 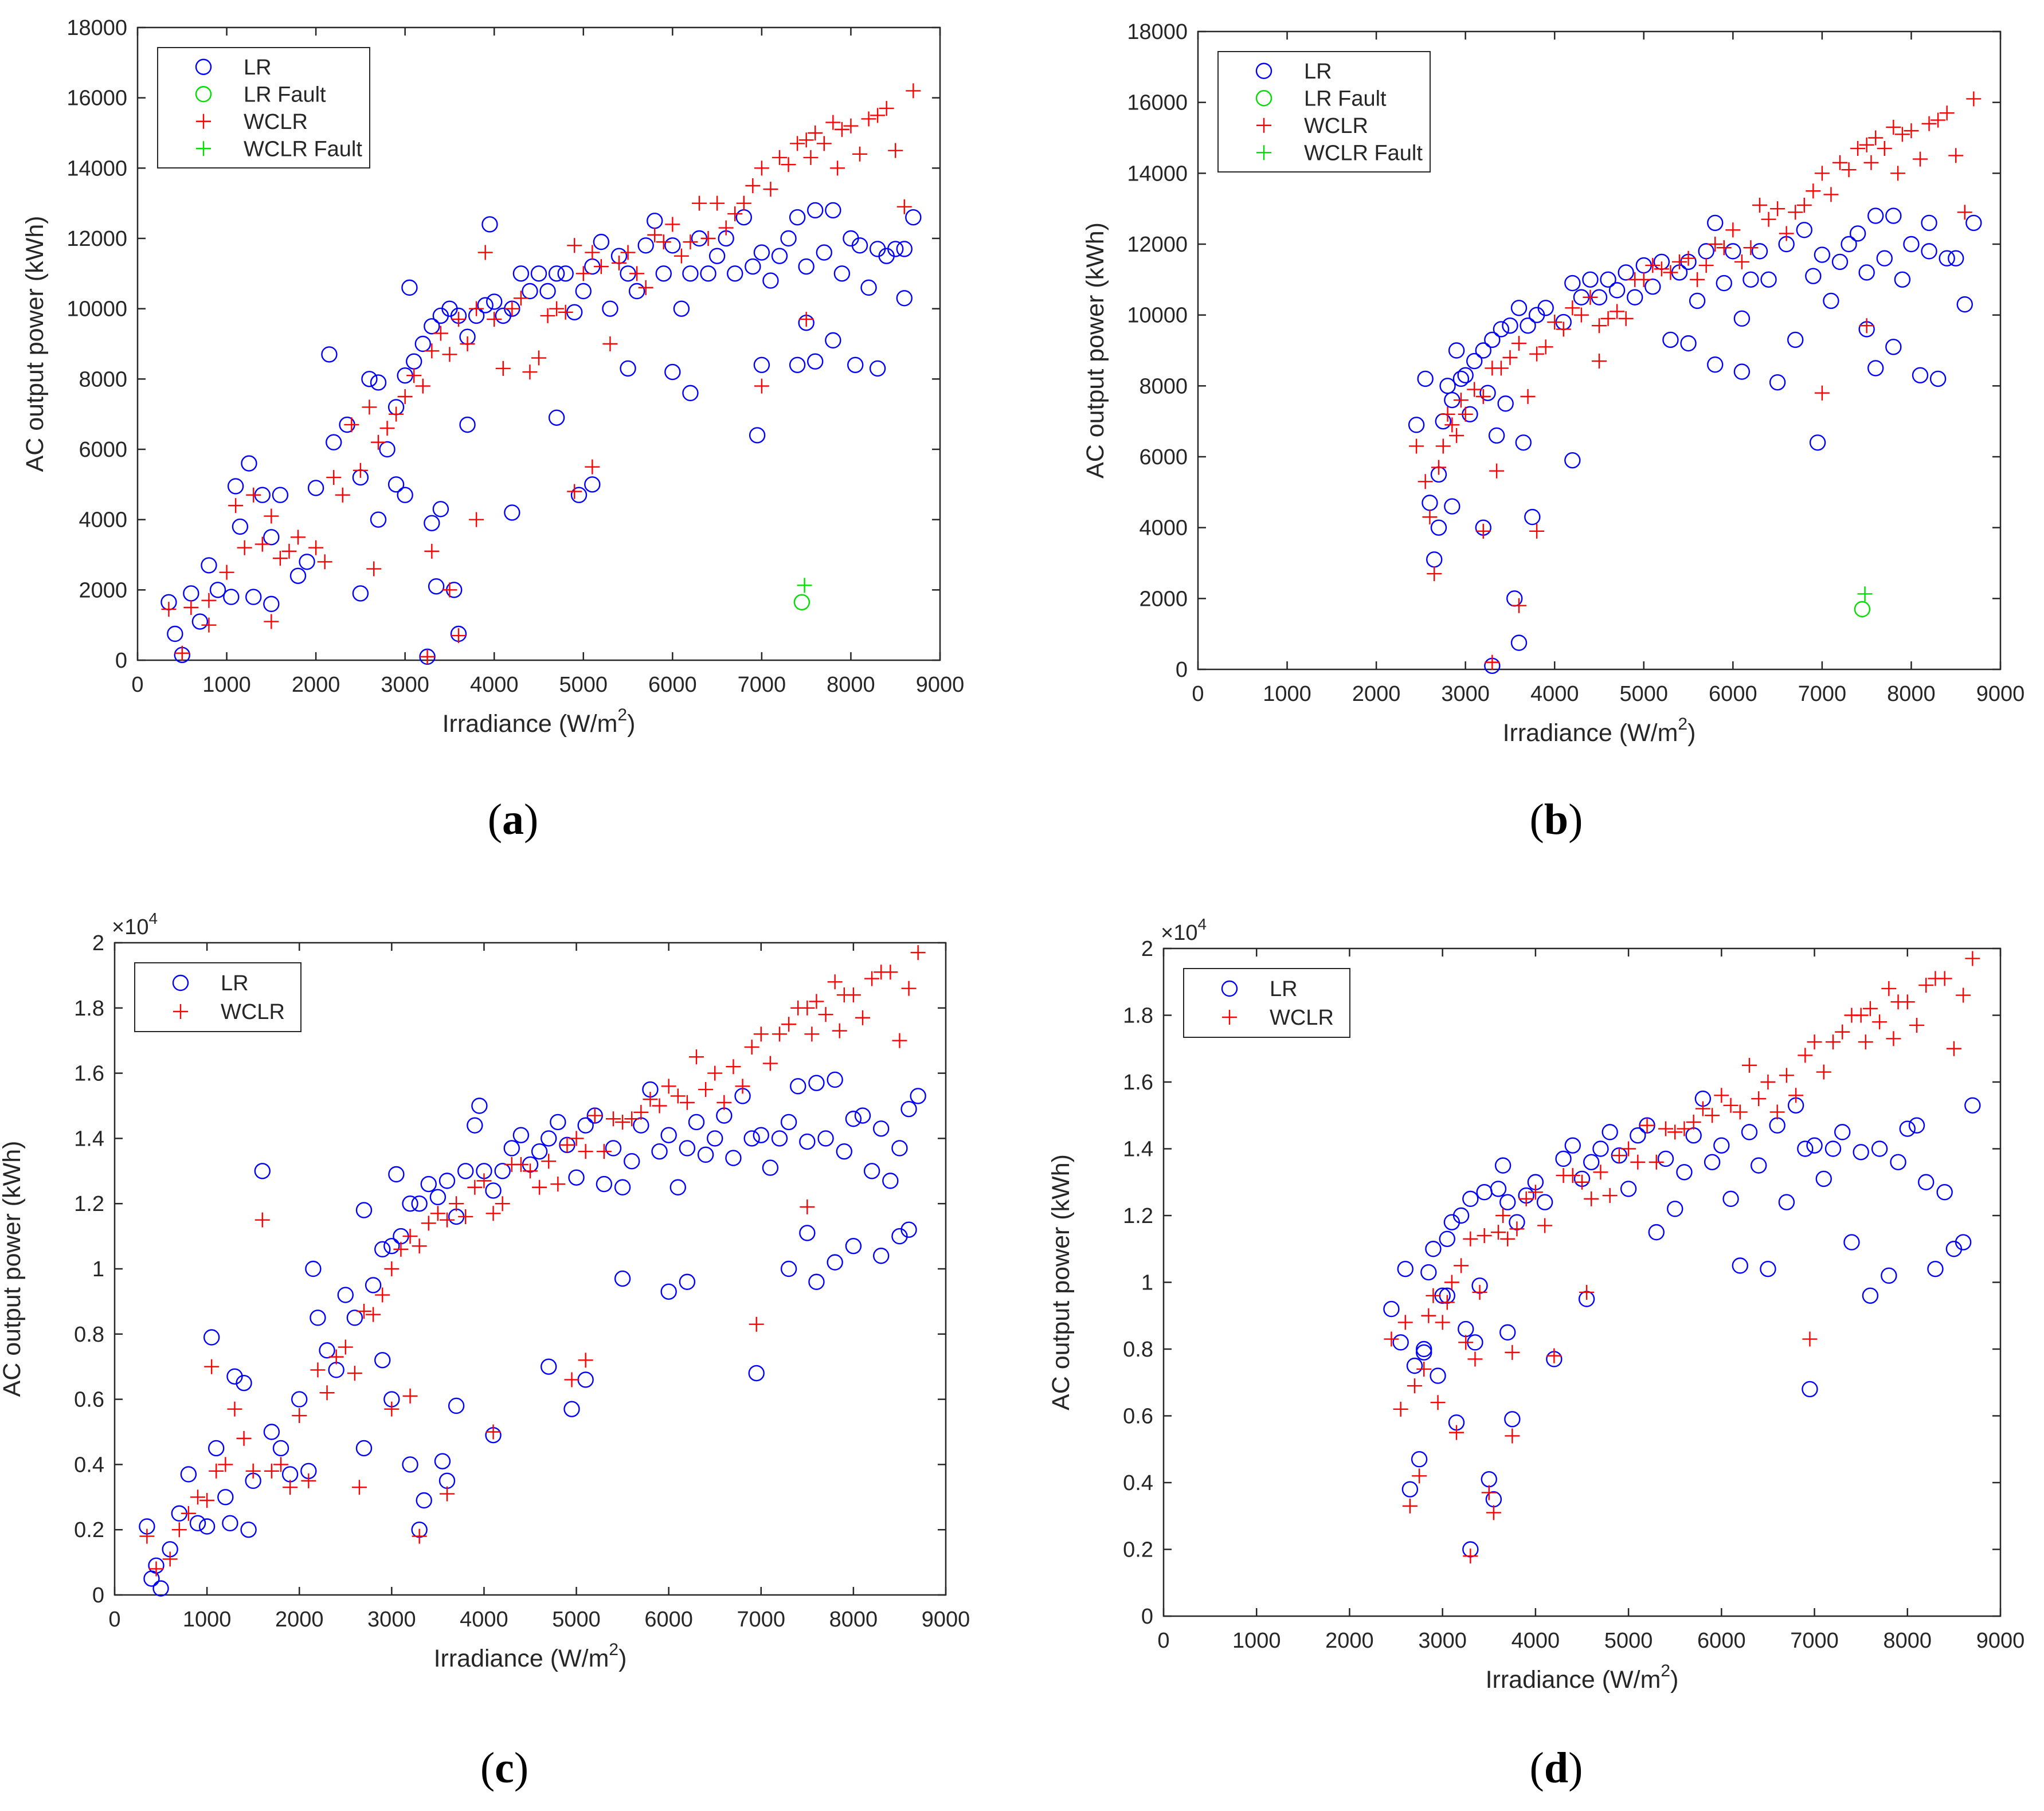 What do you see at coordinates (1157, 32) in the screenshot?
I see `y-tick-label: 18000` at bounding box center [1157, 32].